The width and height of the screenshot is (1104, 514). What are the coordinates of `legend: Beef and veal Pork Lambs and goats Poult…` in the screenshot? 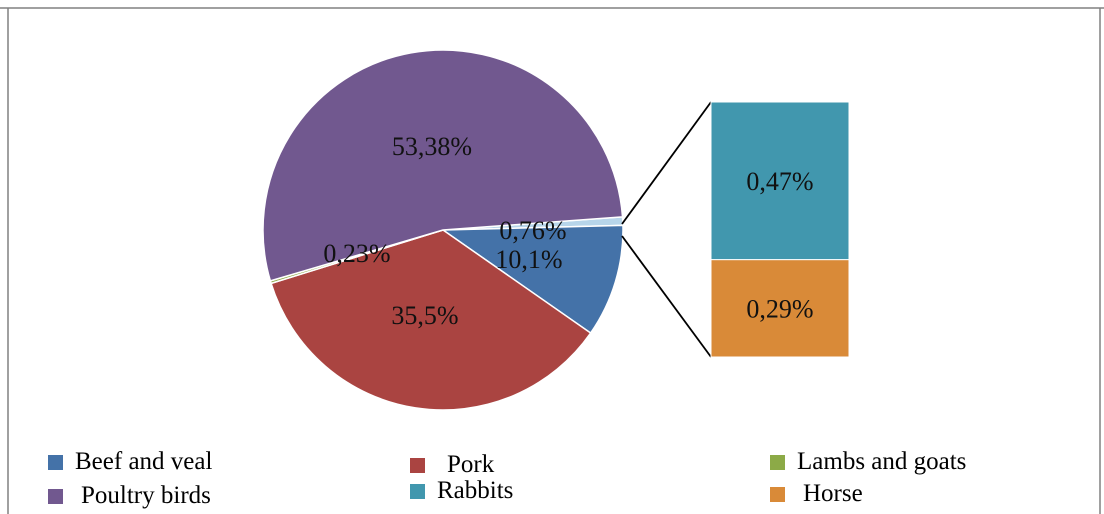 It's located at (552, 477).